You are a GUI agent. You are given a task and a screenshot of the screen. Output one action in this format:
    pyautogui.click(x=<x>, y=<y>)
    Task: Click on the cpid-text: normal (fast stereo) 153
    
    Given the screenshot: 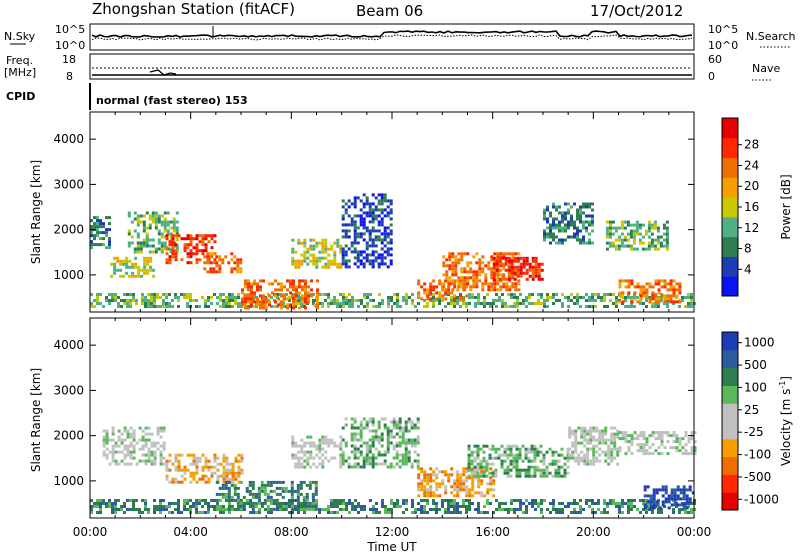 What is the action you would take?
    pyautogui.click(x=172, y=100)
    